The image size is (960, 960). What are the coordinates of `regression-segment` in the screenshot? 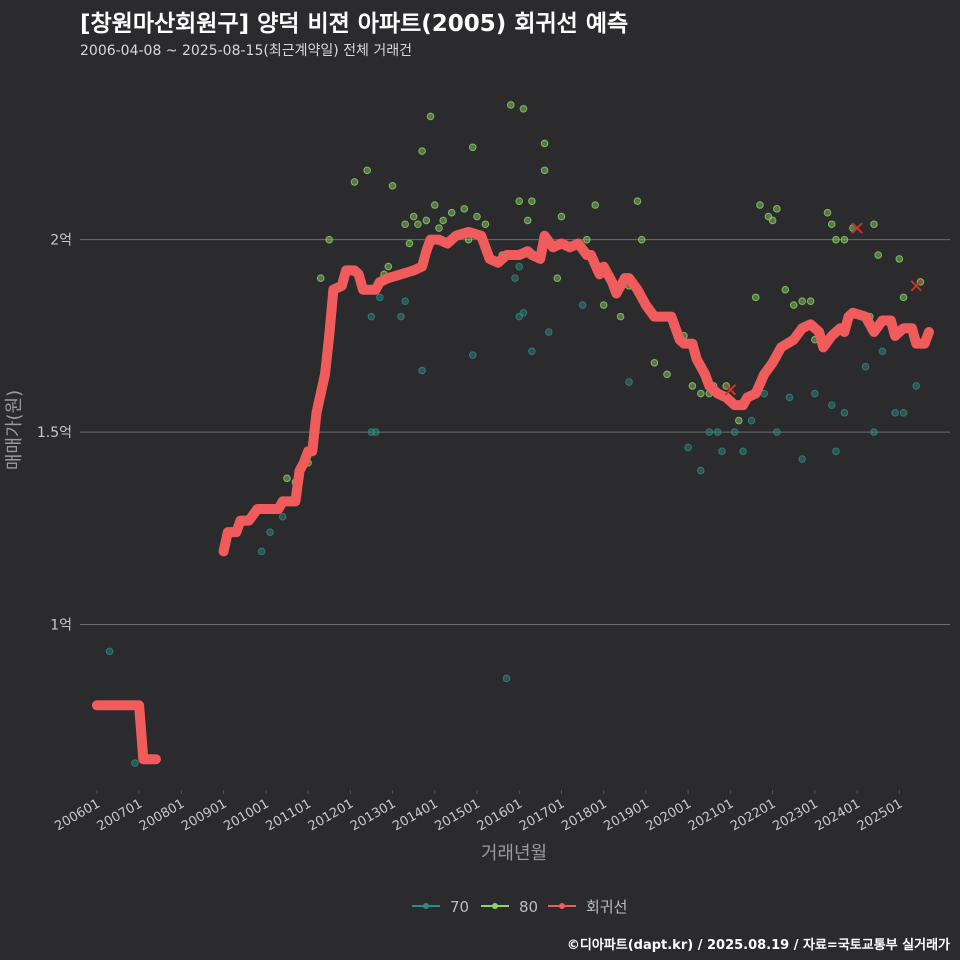 It's located at (126, 732).